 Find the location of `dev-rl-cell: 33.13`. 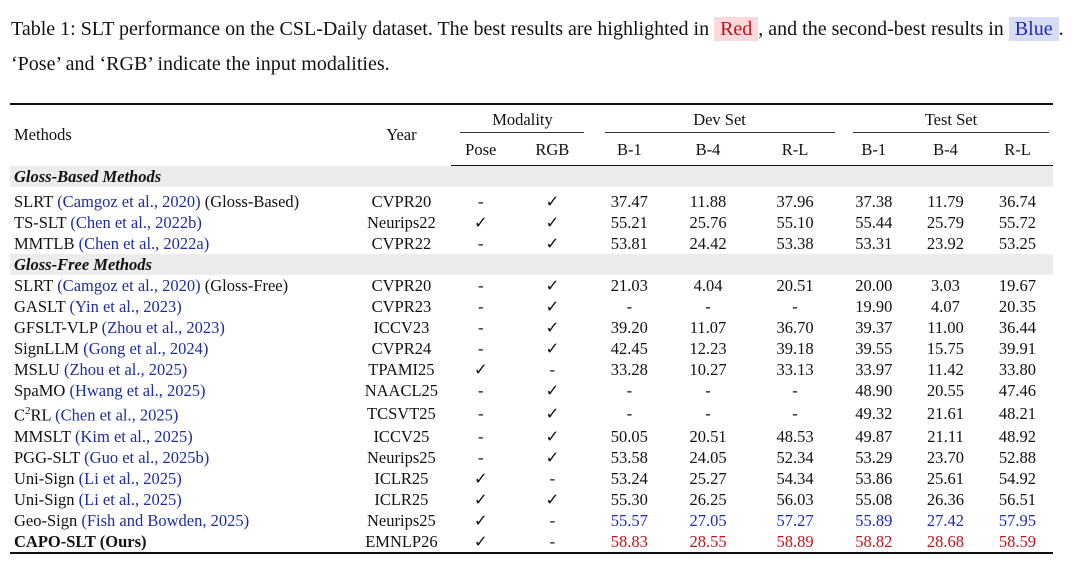

dev-rl-cell: 33.13 is located at coordinates (795, 369).